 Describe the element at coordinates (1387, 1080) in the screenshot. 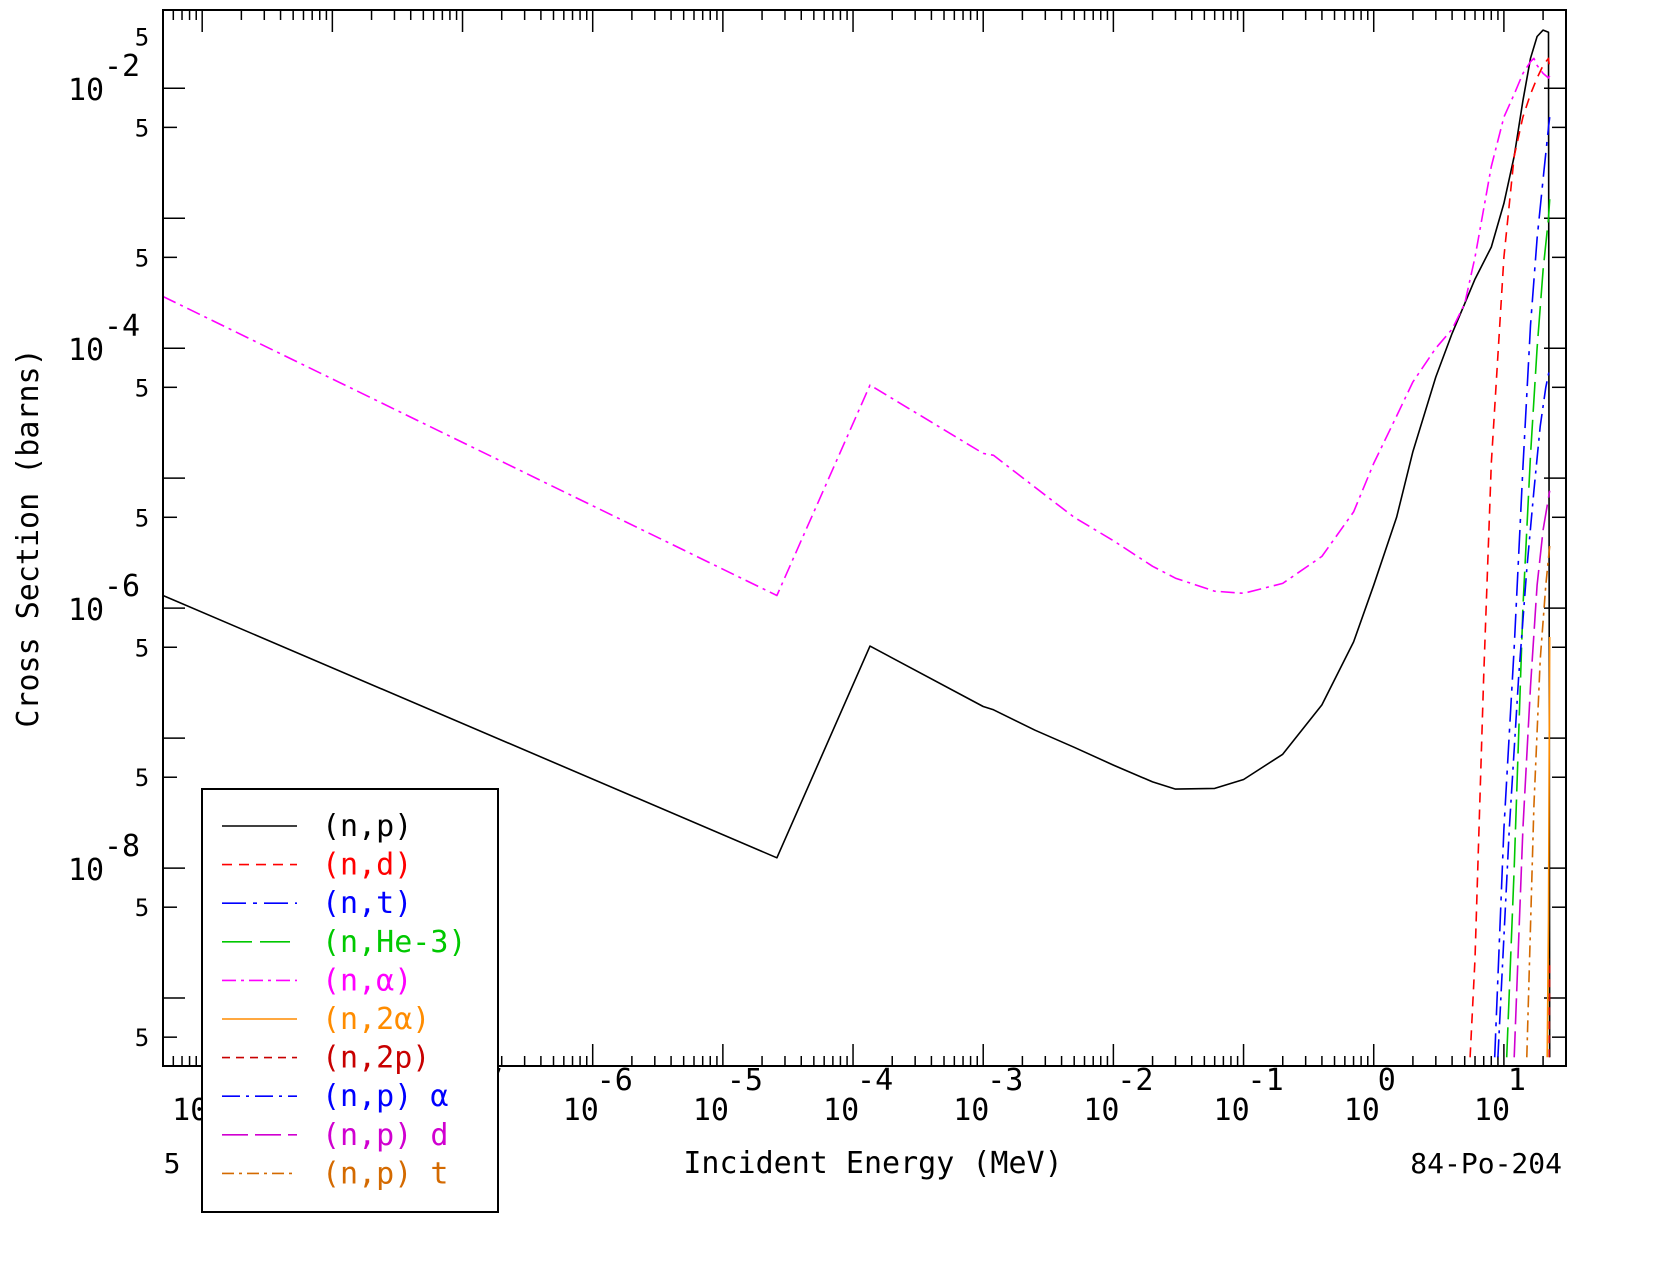

I see `x-tick-exponent: 0` at that location.